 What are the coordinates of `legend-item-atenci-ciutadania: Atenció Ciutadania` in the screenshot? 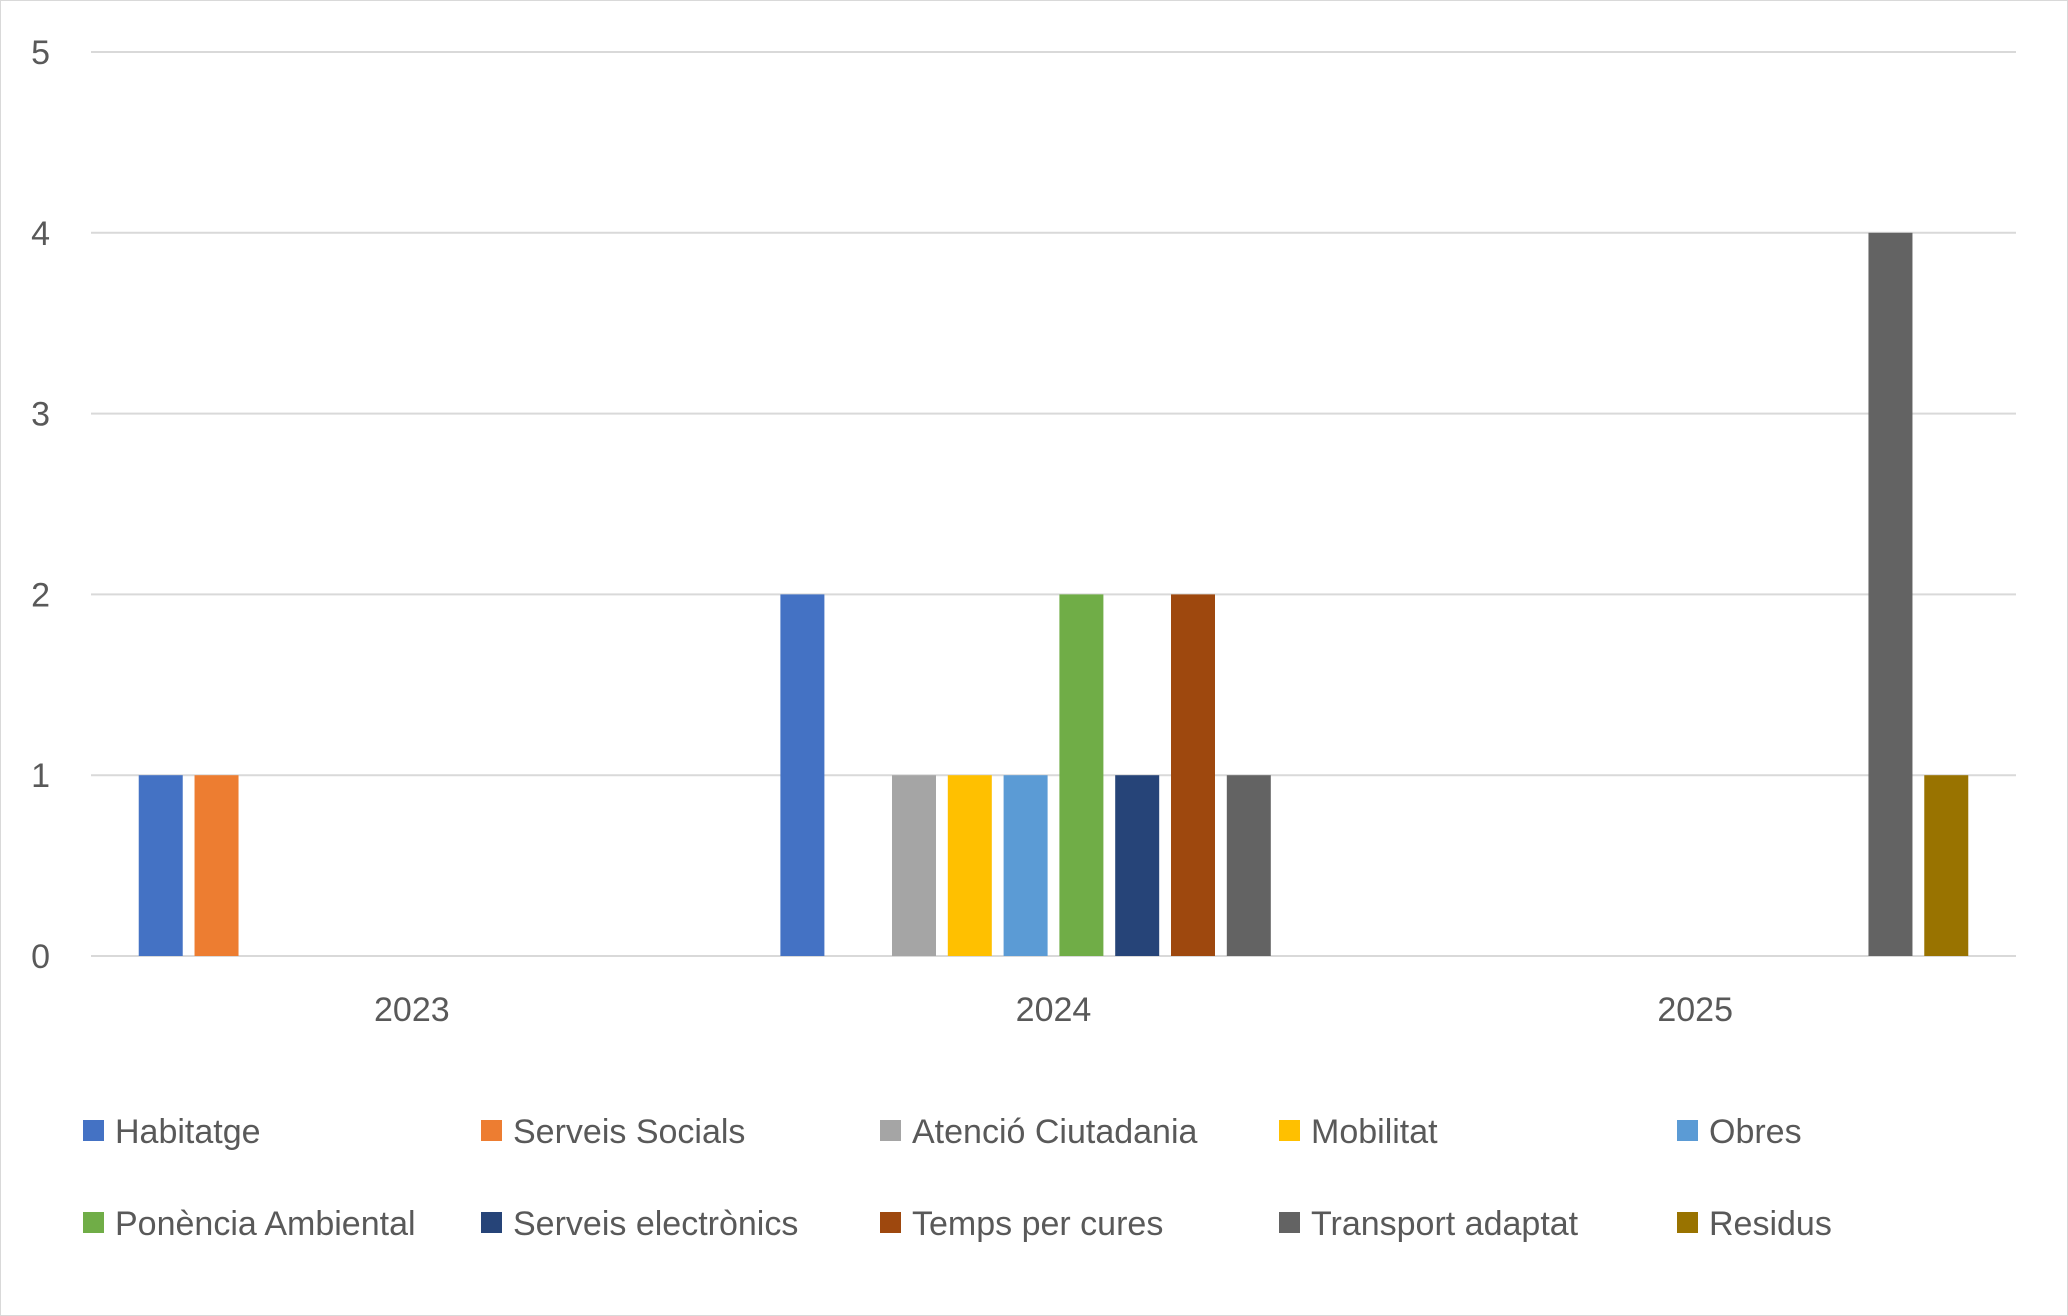 It's located at (1039, 1132).